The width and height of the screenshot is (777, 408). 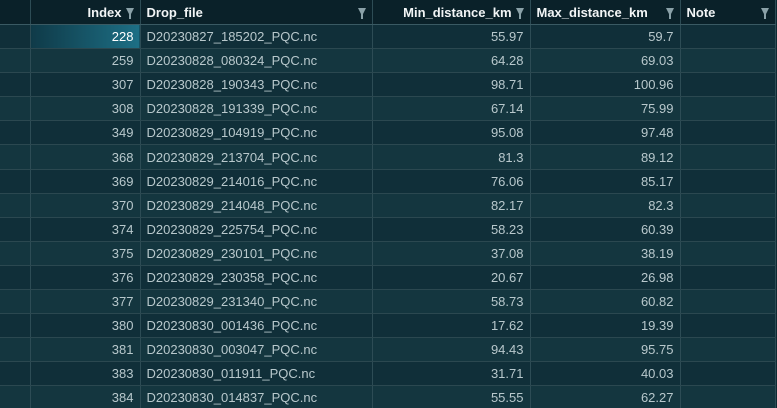 What do you see at coordinates (256, 157) in the screenshot?
I see `cell-drop-file: D20230829_213704_PQC.nc` at bounding box center [256, 157].